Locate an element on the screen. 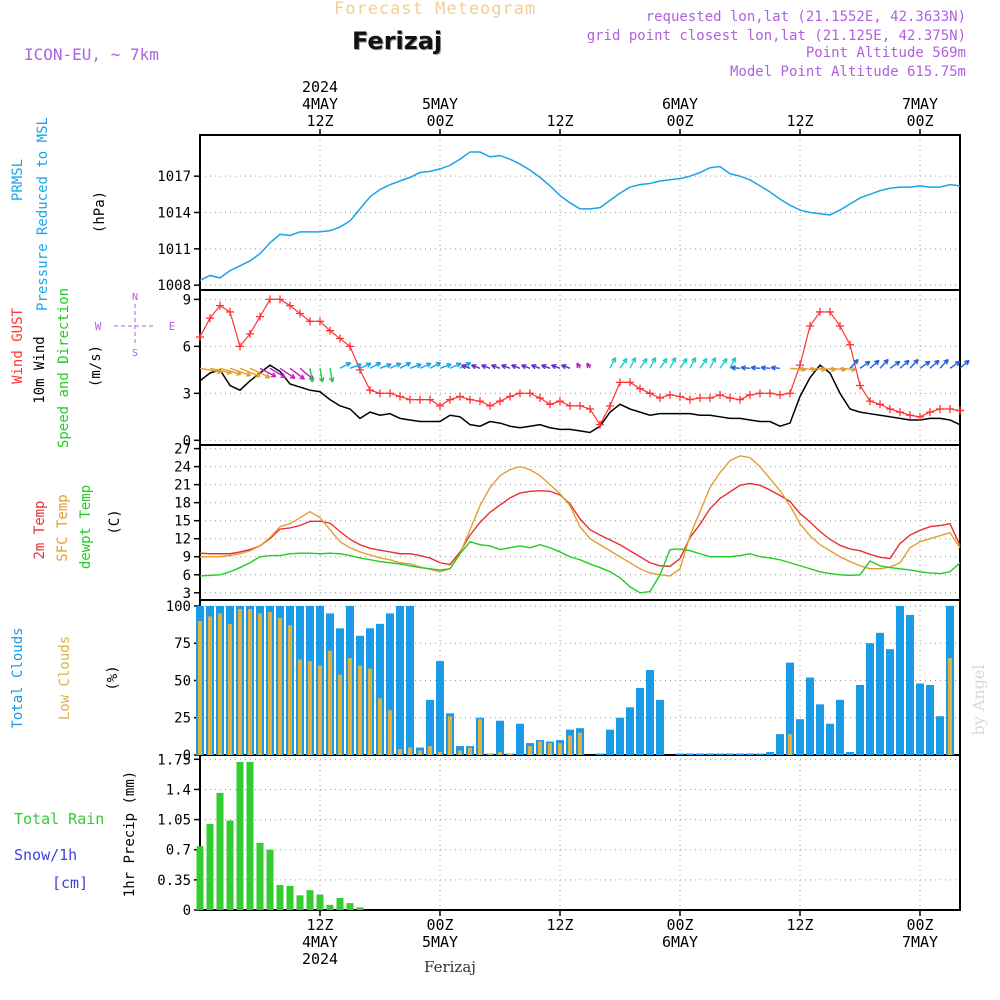 The image size is (1000, 1000). clouds-label-low: Low Clouds is located at coordinates (65, 678).